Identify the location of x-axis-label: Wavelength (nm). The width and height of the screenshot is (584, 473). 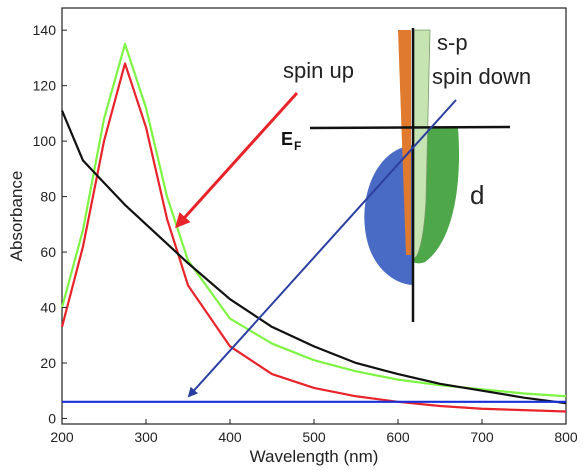
(314, 456).